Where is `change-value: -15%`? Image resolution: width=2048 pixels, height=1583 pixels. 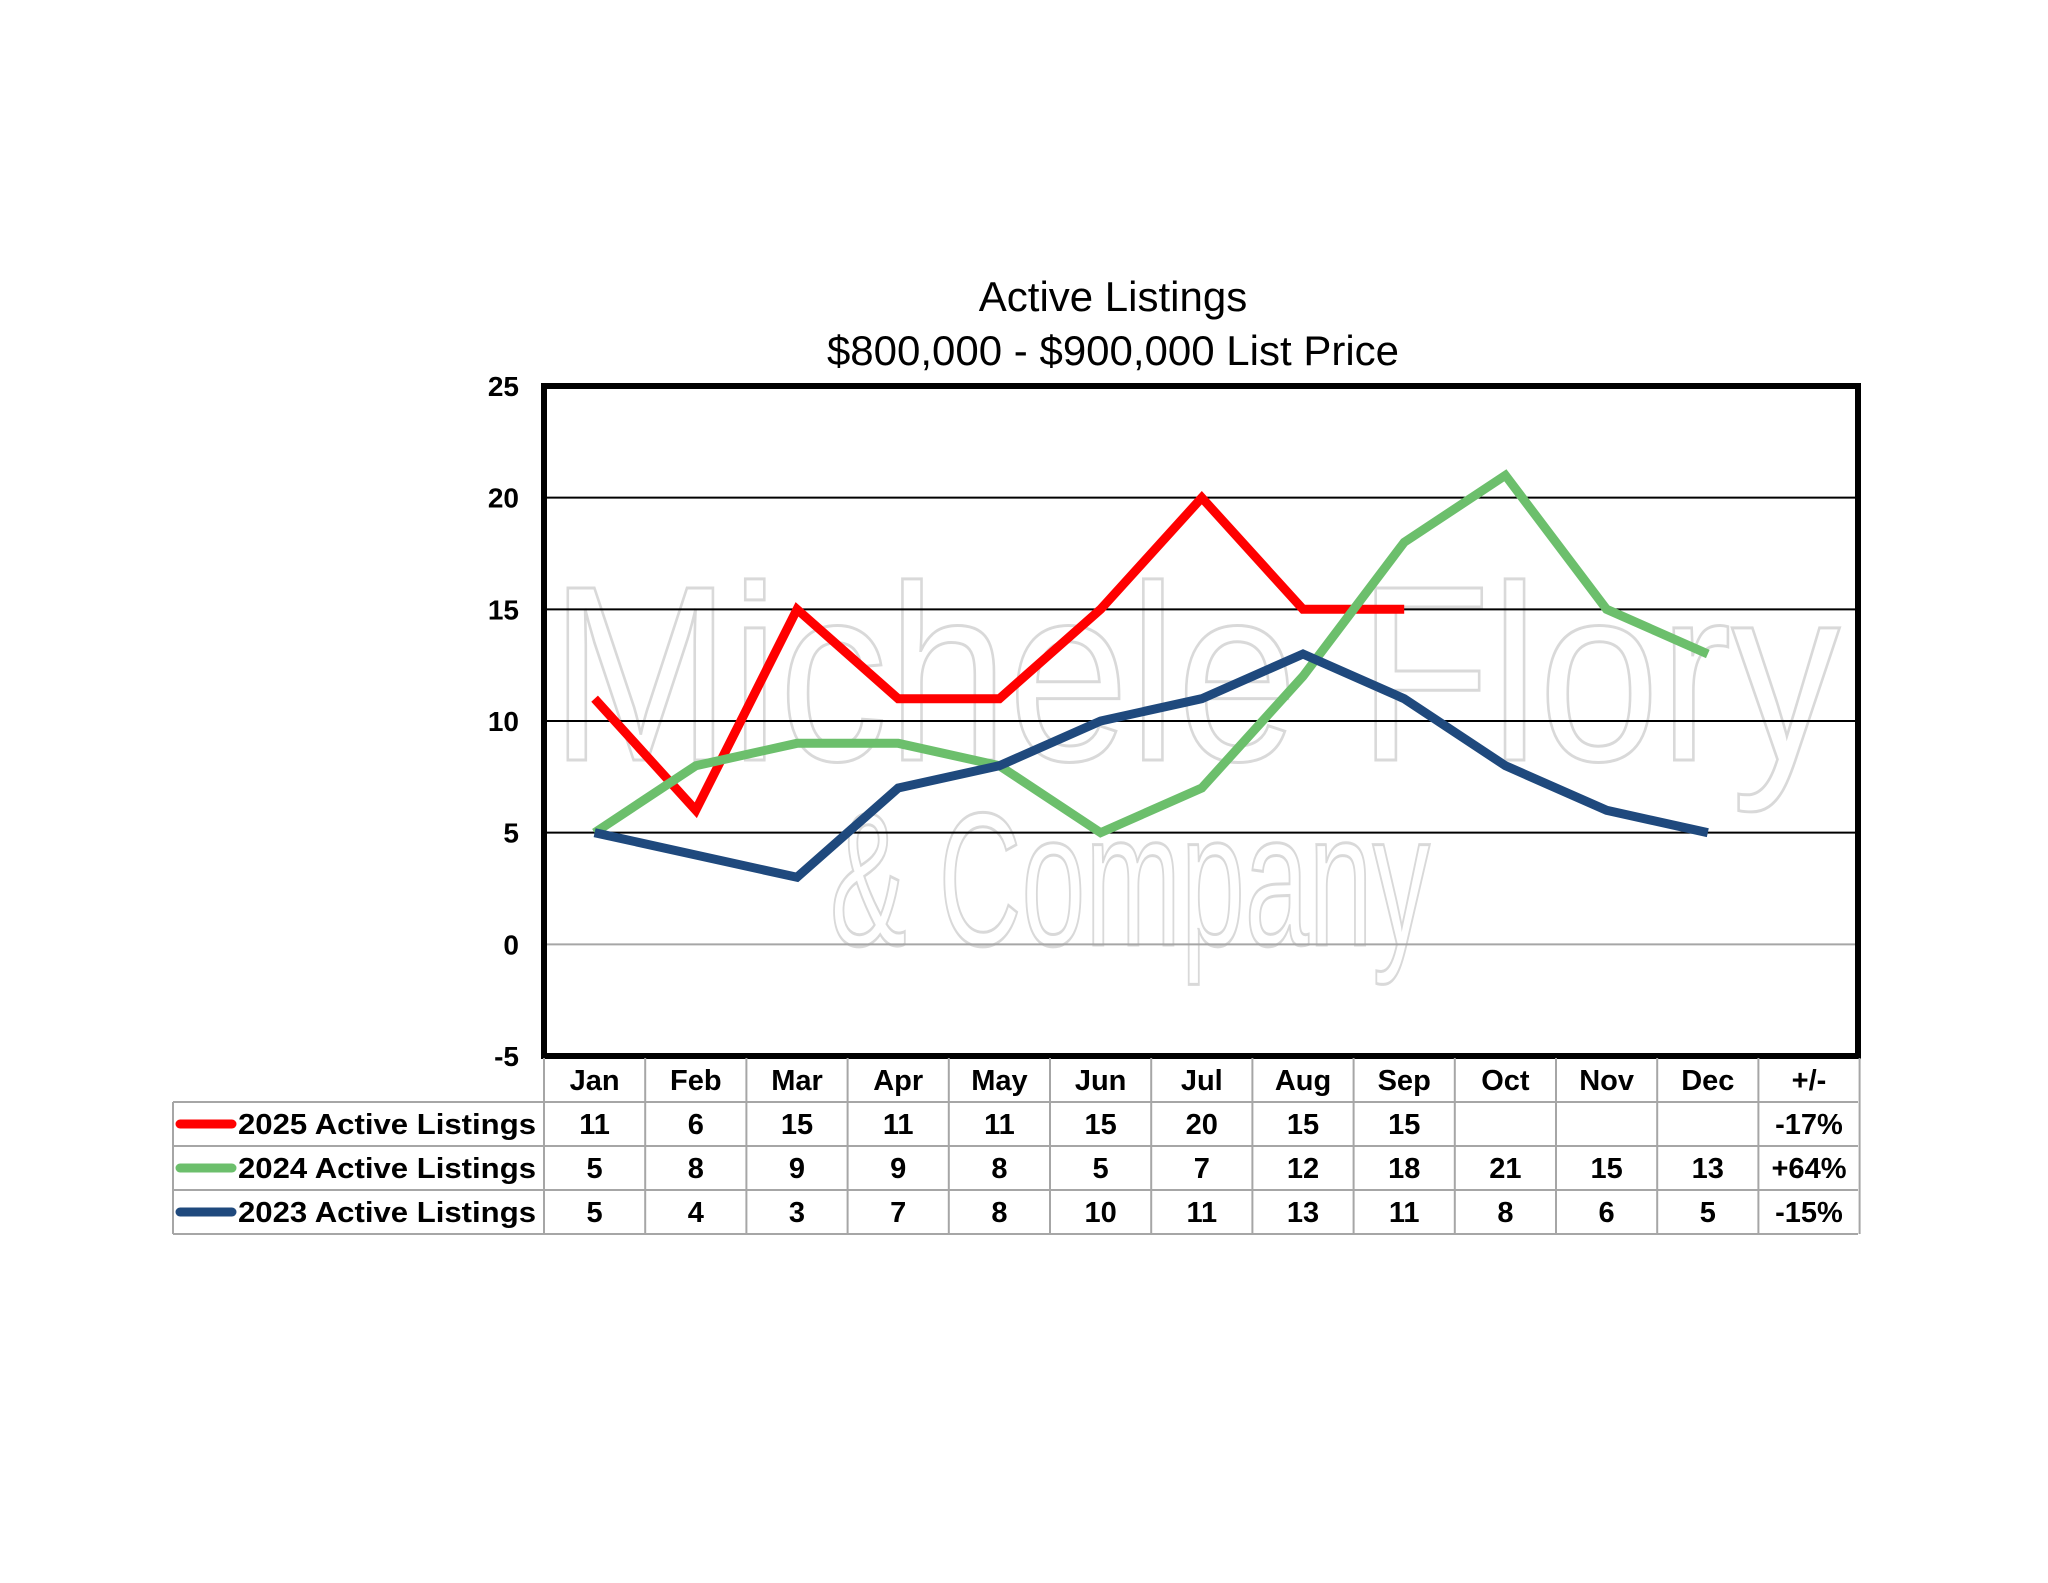
change-value: -15% is located at coordinates (1809, 1213).